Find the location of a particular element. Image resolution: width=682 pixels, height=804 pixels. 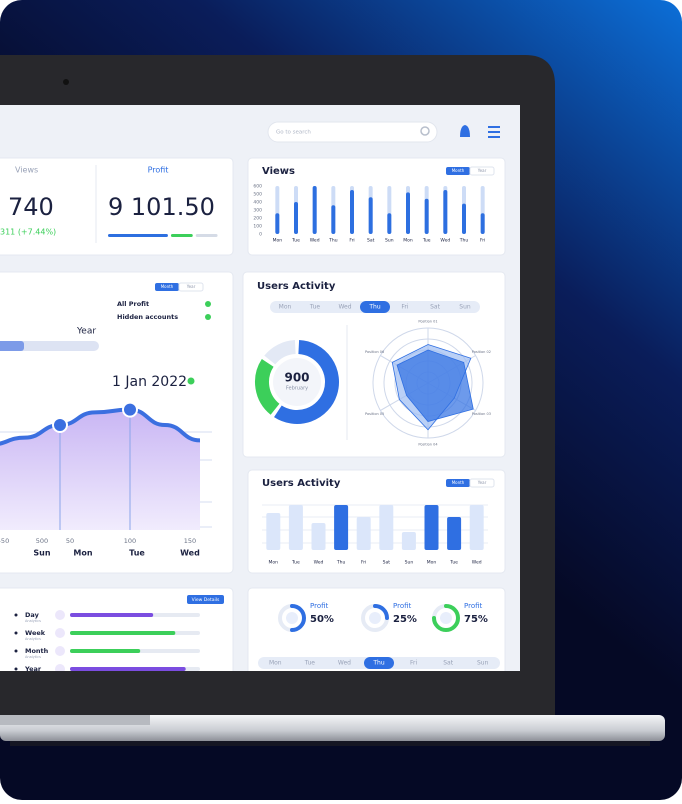

search-box is located at coordinates (352, 132).